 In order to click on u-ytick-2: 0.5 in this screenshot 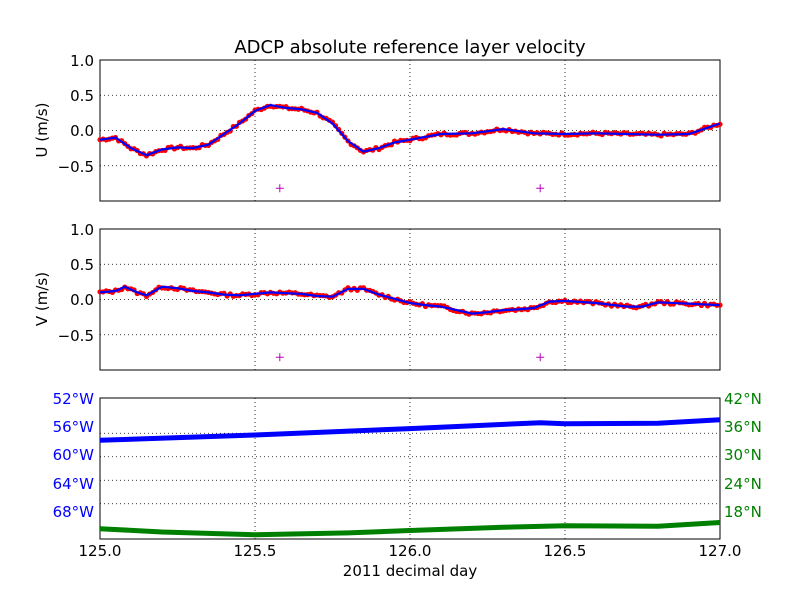, I will do `click(82, 96)`.